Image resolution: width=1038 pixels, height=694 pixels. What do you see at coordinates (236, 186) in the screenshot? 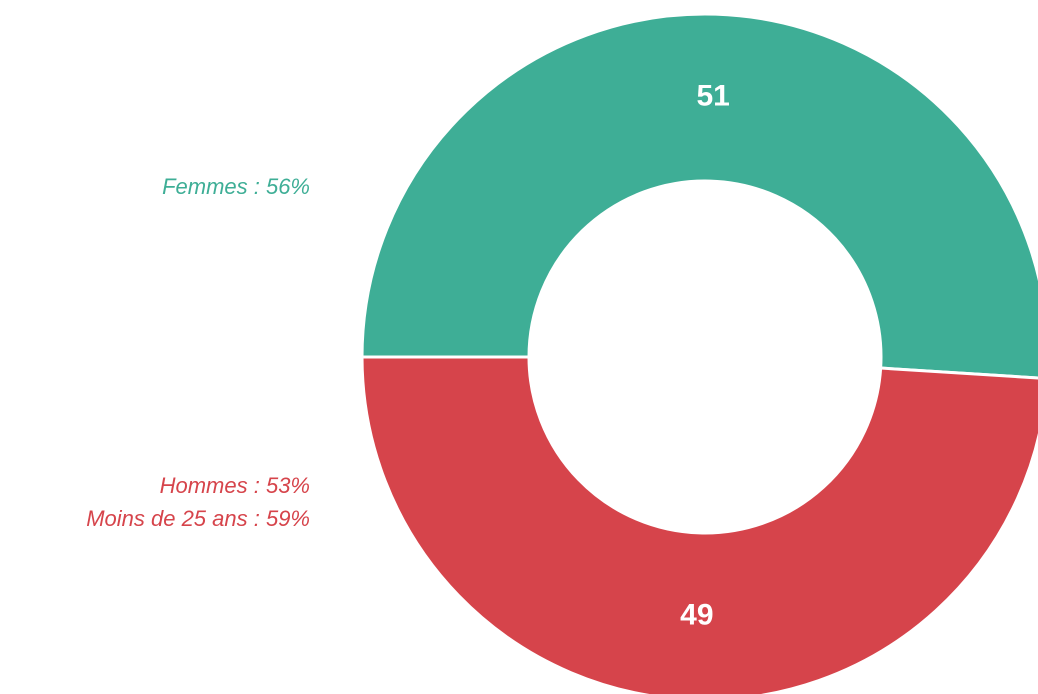
I see `annotation: Femmes : 56%` at bounding box center [236, 186].